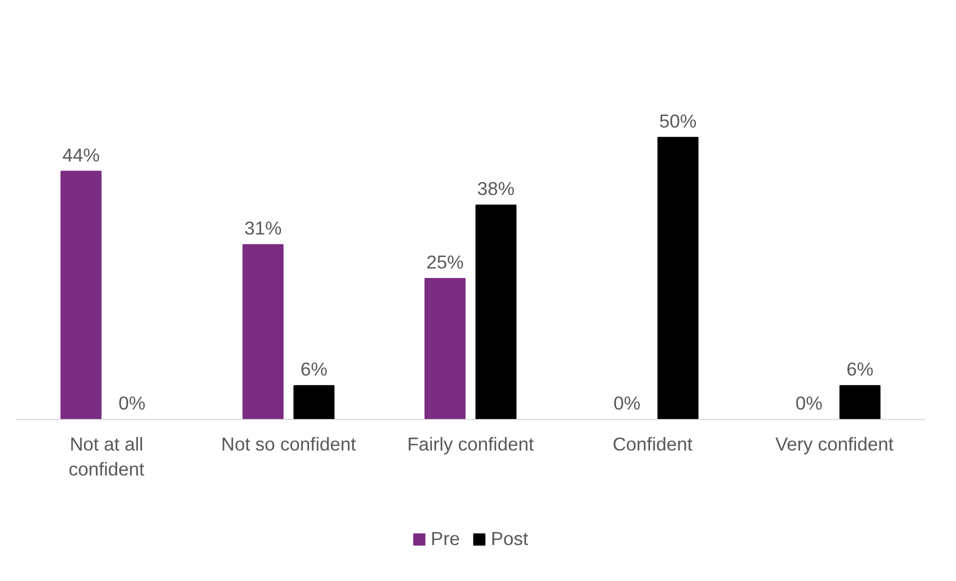  What do you see at coordinates (289, 443) in the screenshot?
I see `x-tick-label: Not so confident` at bounding box center [289, 443].